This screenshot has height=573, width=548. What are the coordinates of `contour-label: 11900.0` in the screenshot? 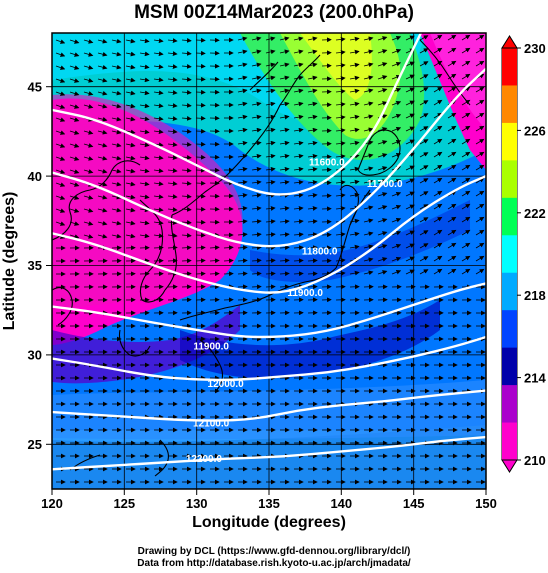 It's located at (211, 347).